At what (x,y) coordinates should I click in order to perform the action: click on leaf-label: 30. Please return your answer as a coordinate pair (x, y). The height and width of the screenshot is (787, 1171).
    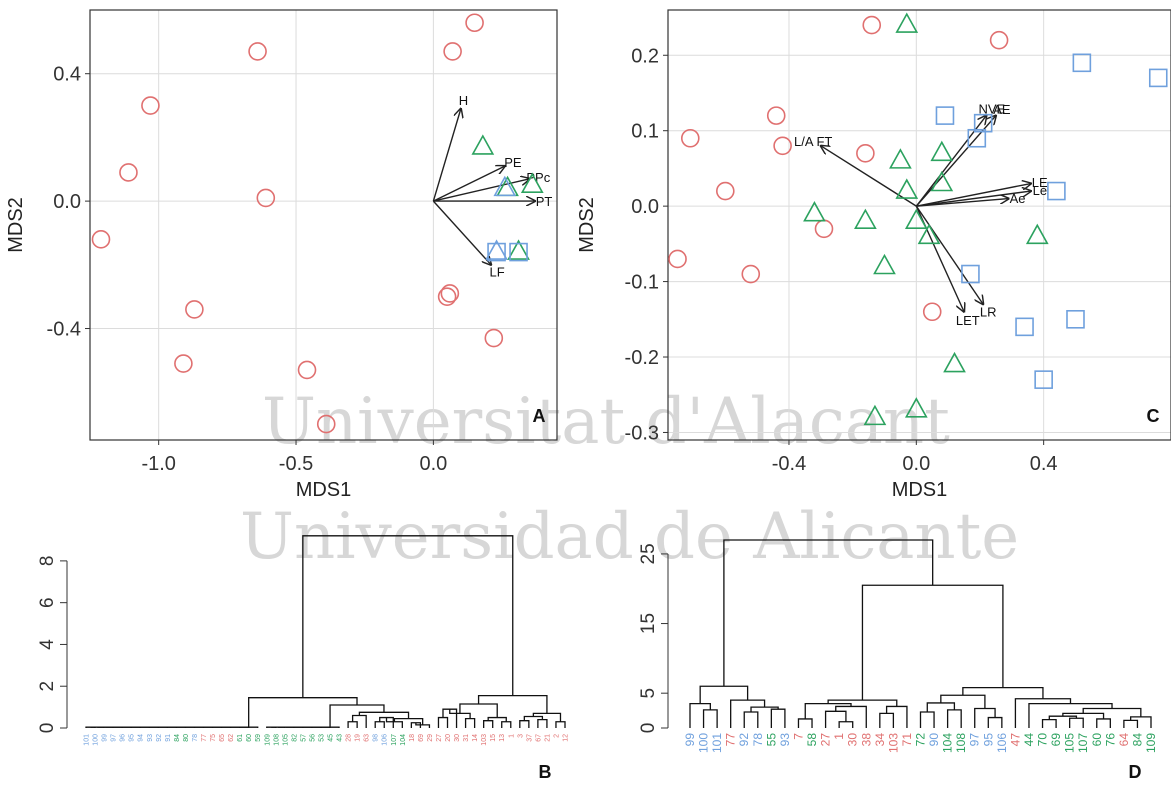
    Looking at the image, I should click on (853, 740).